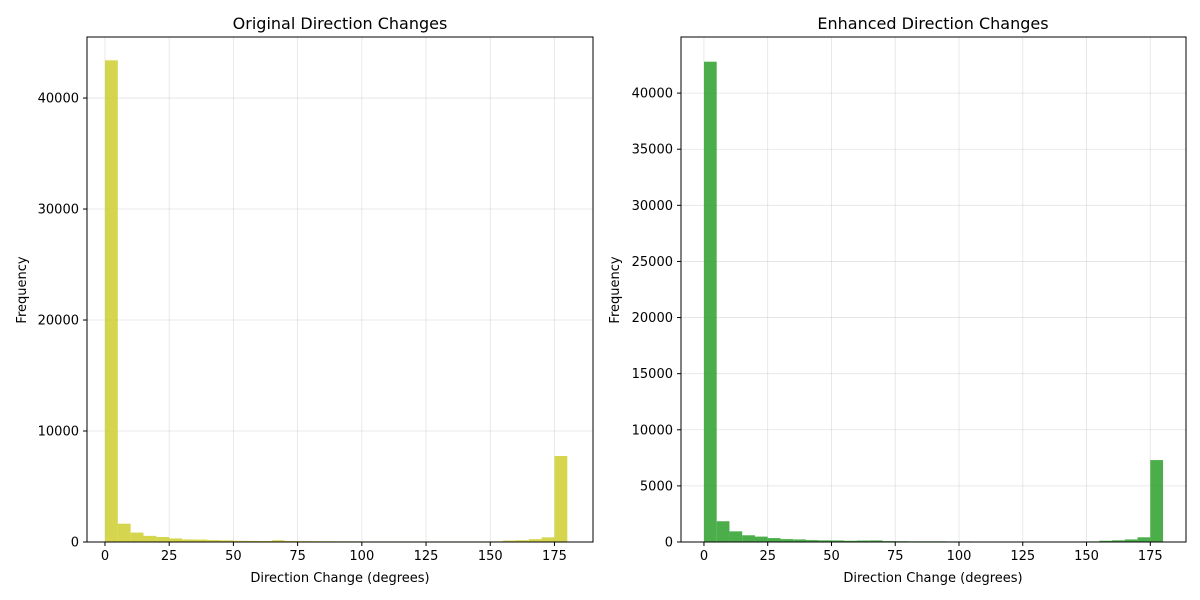 This screenshot has width=1200, height=600. What do you see at coordinates (656, 486) in the screenshot?
I see `y-tick-label: 5000` at bounding box center [656, 486].